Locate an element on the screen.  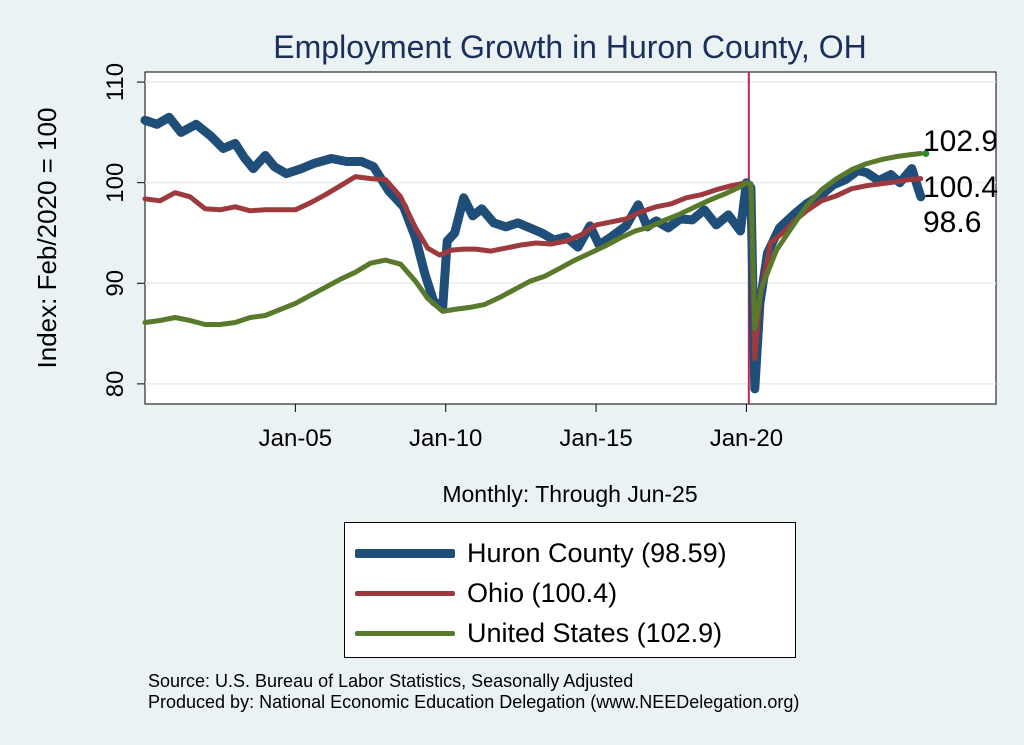
legend-label-ohio: Ohio (100.4) is located at coordinates (542, 592).